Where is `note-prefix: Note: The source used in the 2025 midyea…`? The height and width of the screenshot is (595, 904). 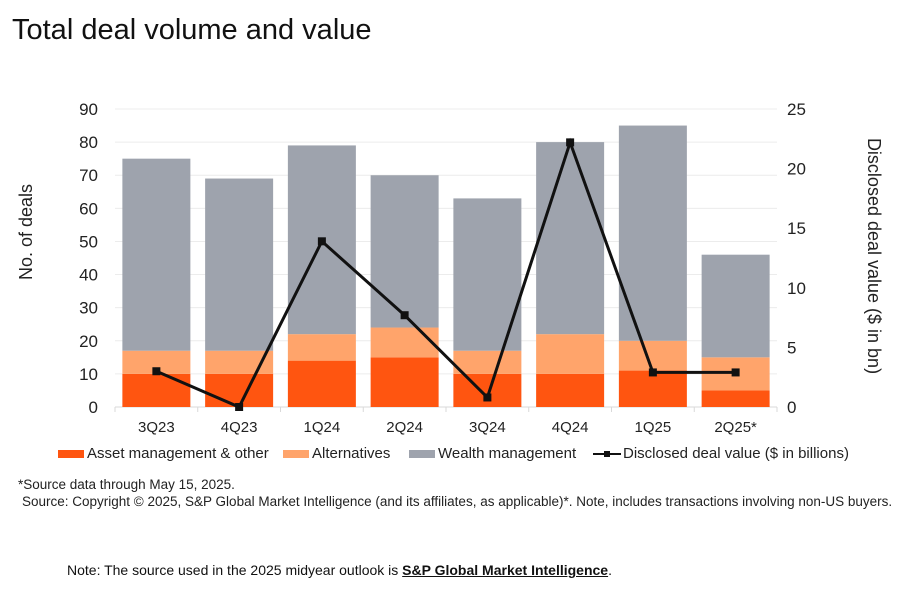 note-prefix: Note: The source used in the 2025 midyea… is located at coordinates (235, 570).